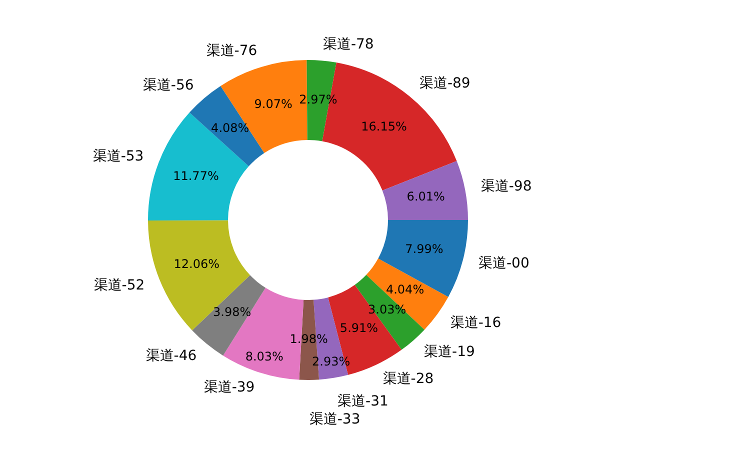 This screenshot has width=744, height=451. Describe the element at coordinates (197, 263) in the screenshot. I see `data-label: 12.06%` at that location.